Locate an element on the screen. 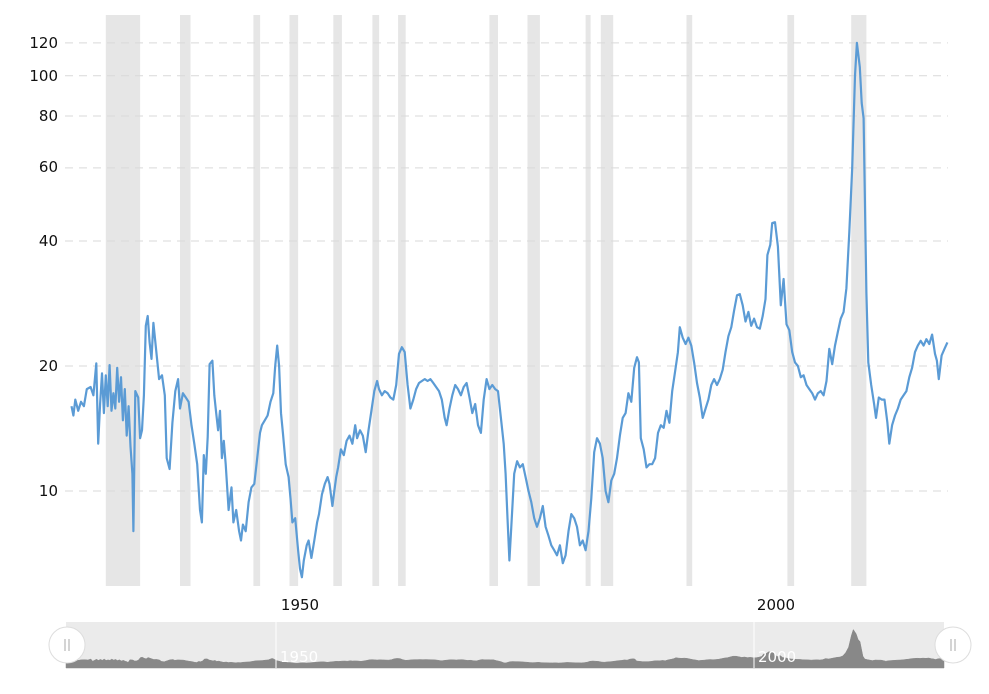 The height and width of the screenshot is (694, 989). x-tick-2000: 2000 is located at coordinates (776, 605).